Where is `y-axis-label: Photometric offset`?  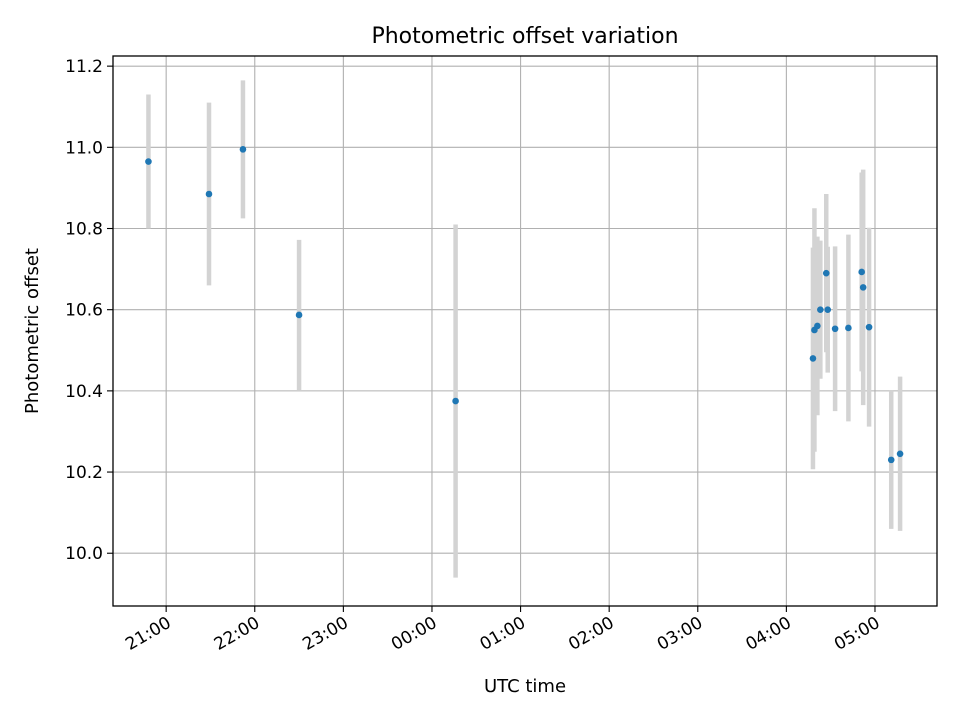
y-axis-label: Photometric offset is located at coordinates (32, 331).